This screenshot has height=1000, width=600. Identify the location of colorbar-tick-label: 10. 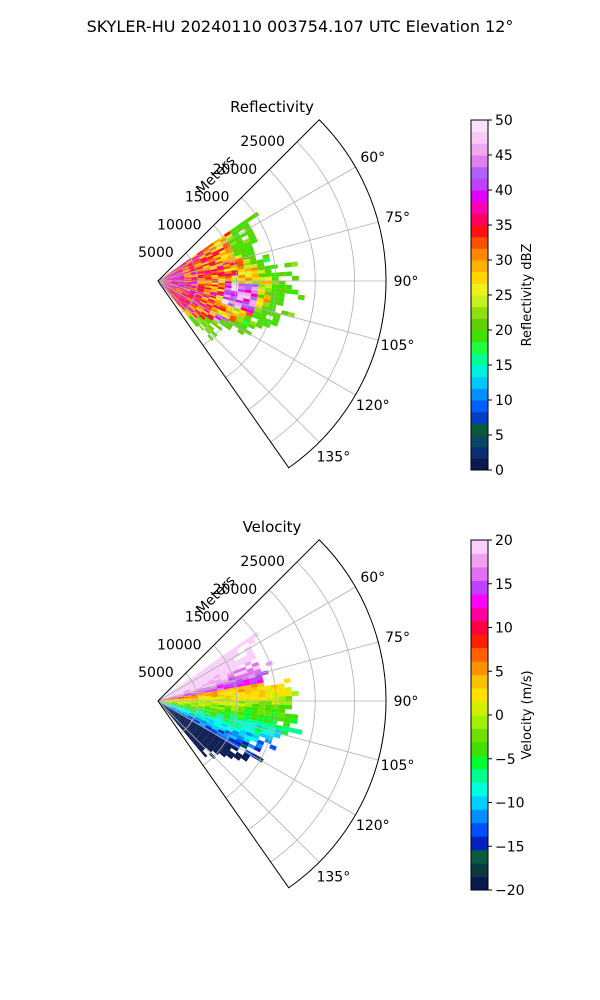
(504, 401).